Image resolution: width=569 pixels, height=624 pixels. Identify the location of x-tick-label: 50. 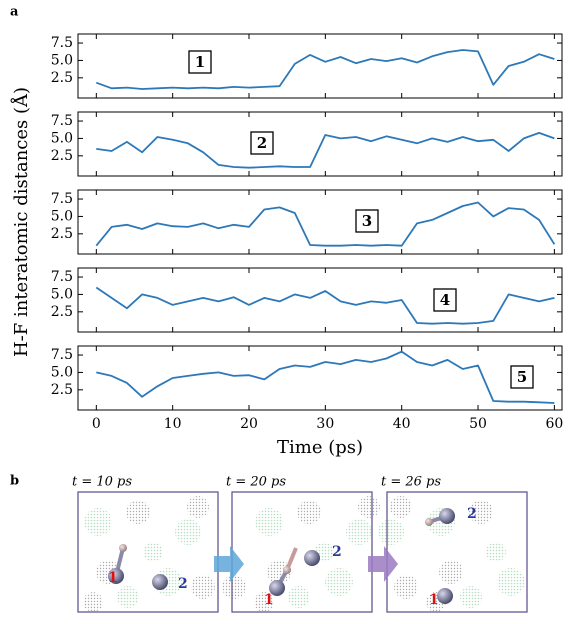
(478, 424).